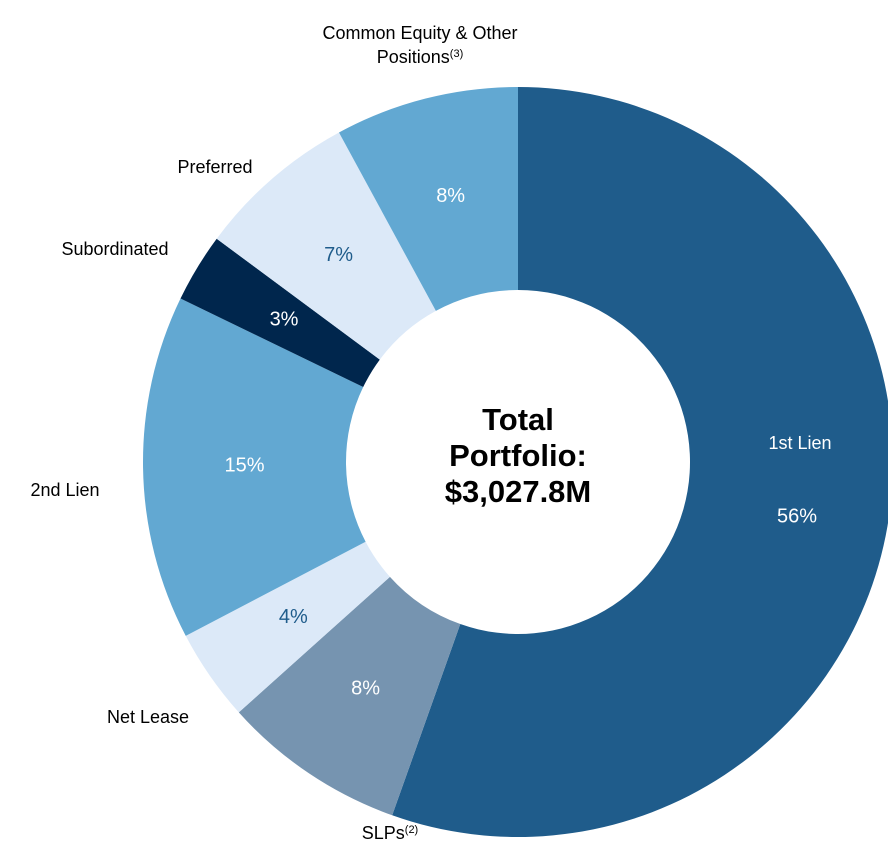 The width and height of the screenshot is (888, 851). I want to click on footnote-marker: (3), so click(456, 54).